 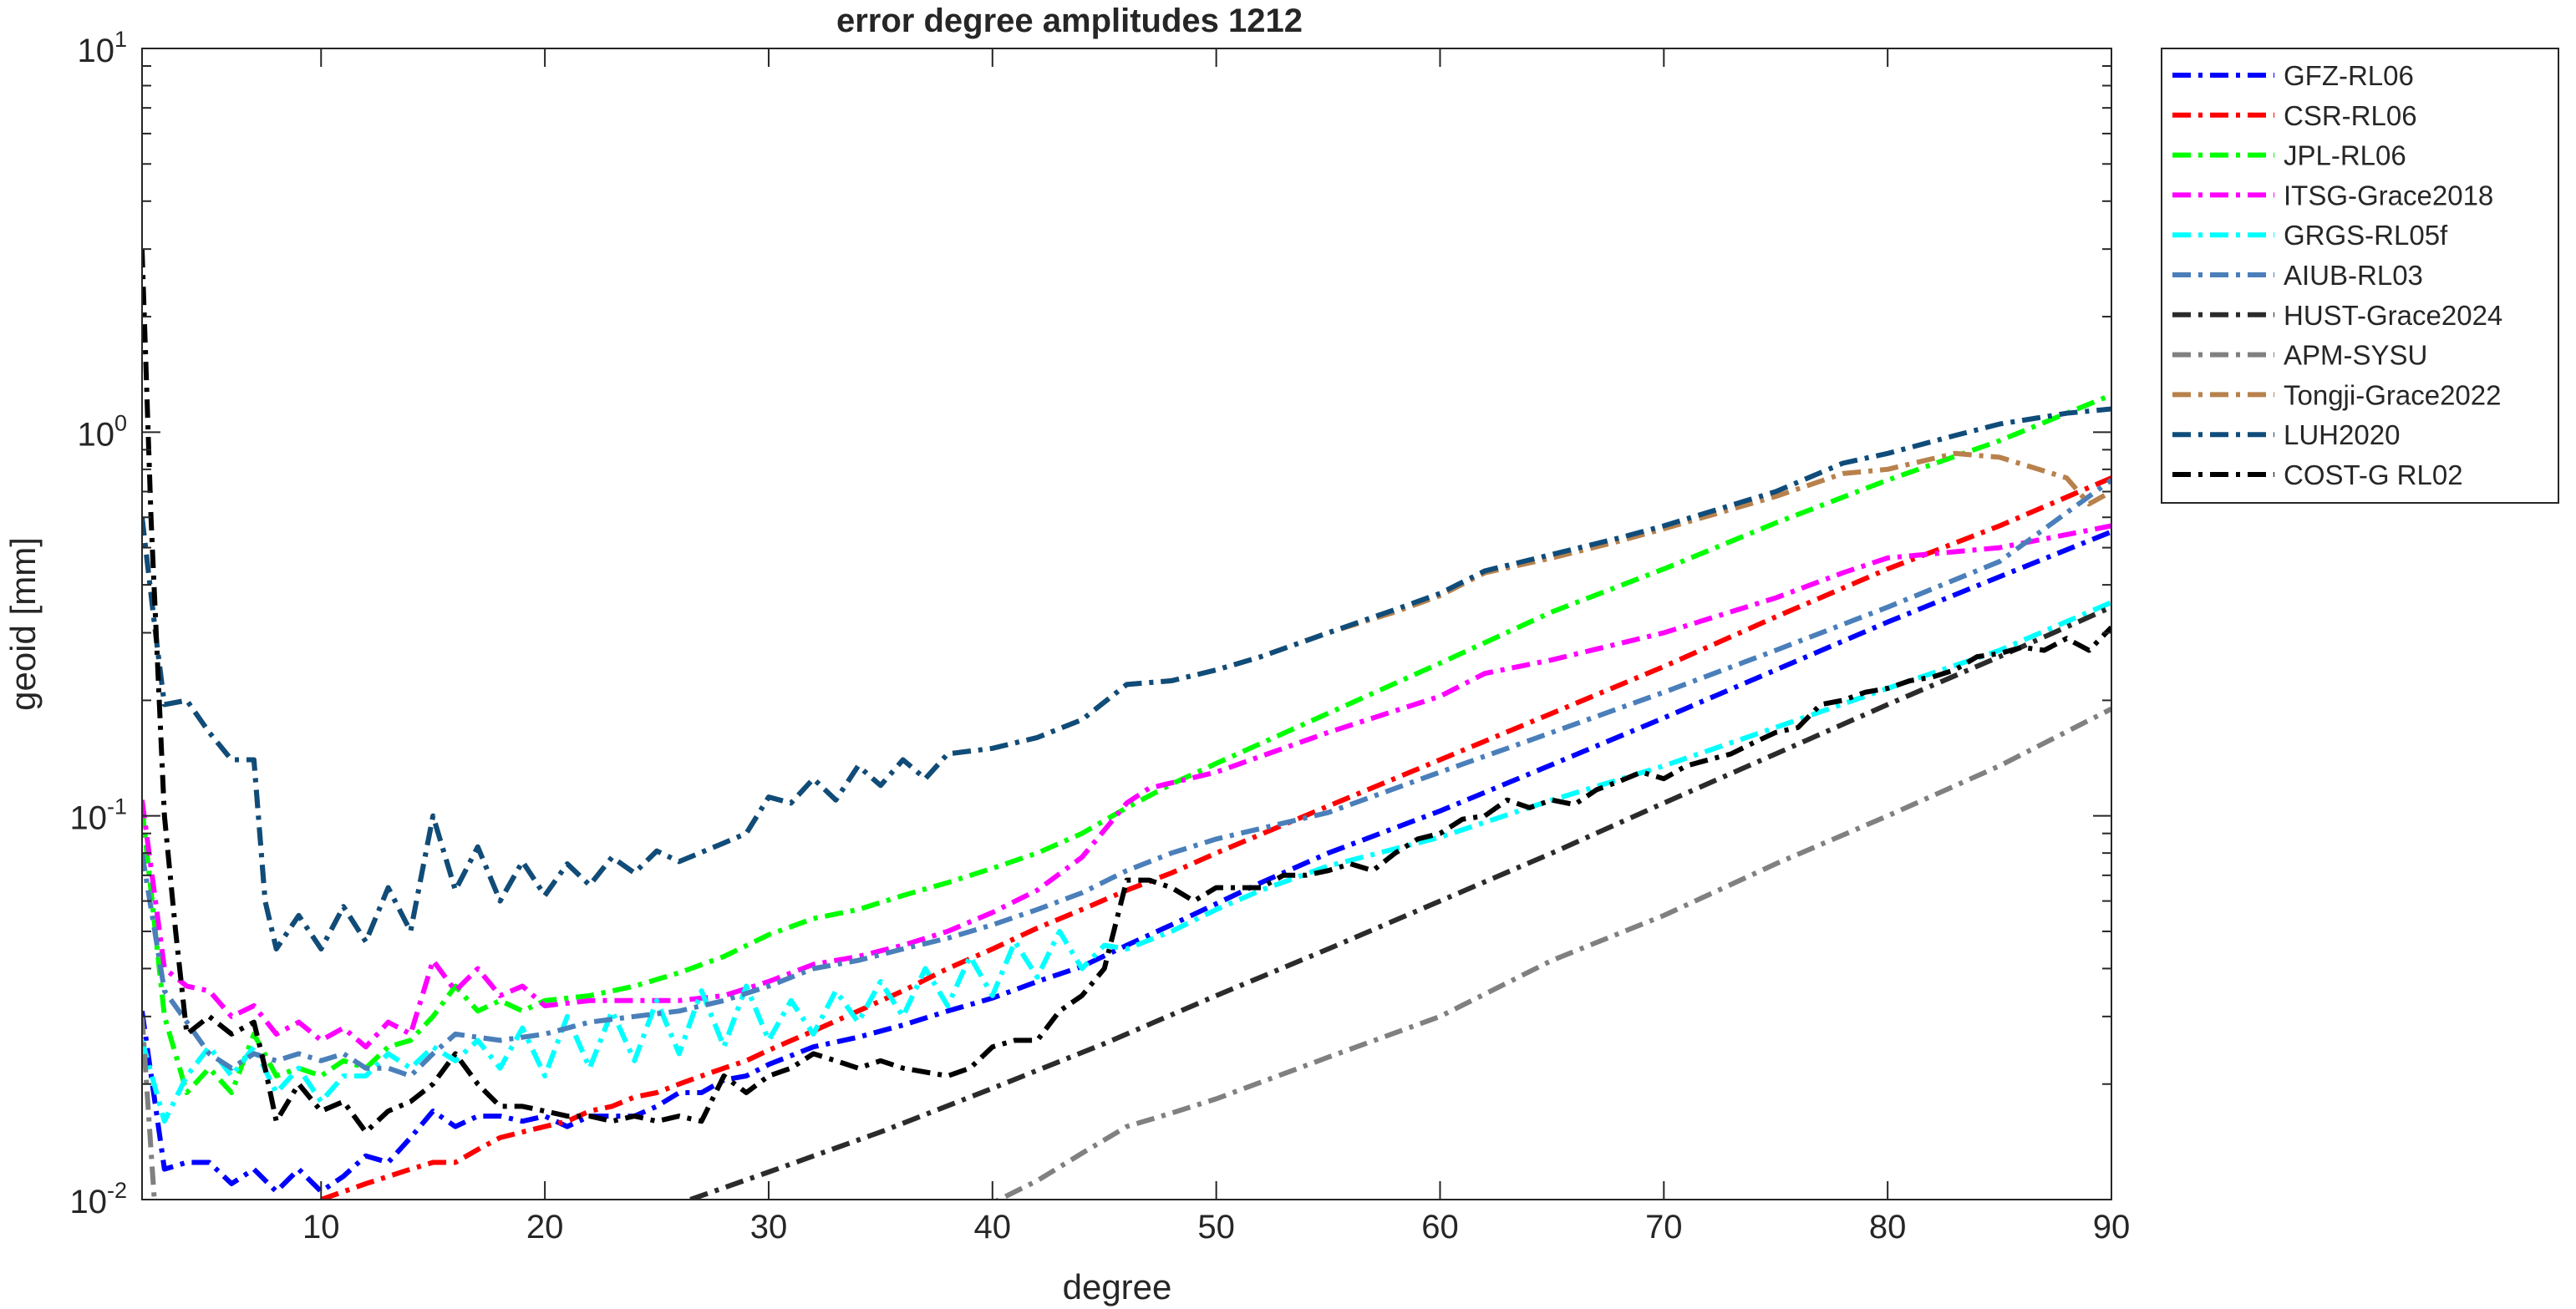 What do you see at coordinates (2366, 235) in the screenshot?
I see `legend-label: GRGS-RL05f` at bounding box center [2366, 235].